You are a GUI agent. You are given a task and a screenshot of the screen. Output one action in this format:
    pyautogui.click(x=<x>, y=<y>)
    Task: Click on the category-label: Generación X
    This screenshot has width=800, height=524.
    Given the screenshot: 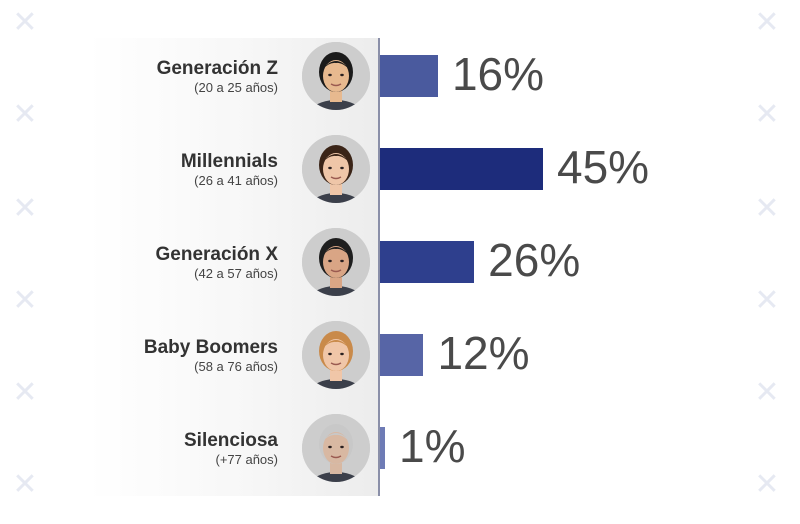 What is the action you would take?
    pyautogui.click(x=217, y=254)
    